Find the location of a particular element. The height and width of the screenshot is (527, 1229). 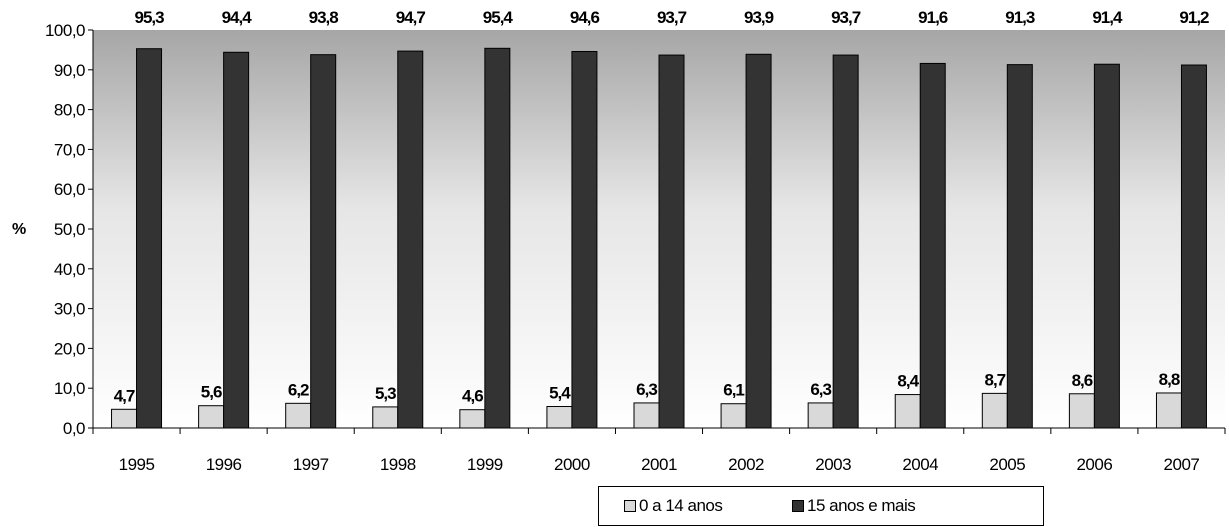

x-tick-label: 2005 is located at coordinates (1007, 464).